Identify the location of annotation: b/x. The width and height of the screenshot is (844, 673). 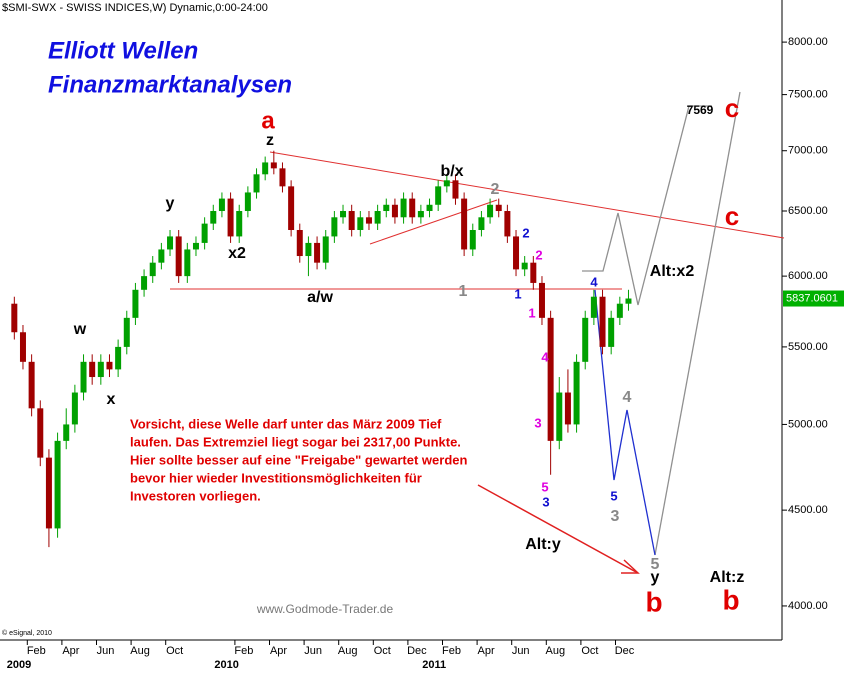
(451, 171).